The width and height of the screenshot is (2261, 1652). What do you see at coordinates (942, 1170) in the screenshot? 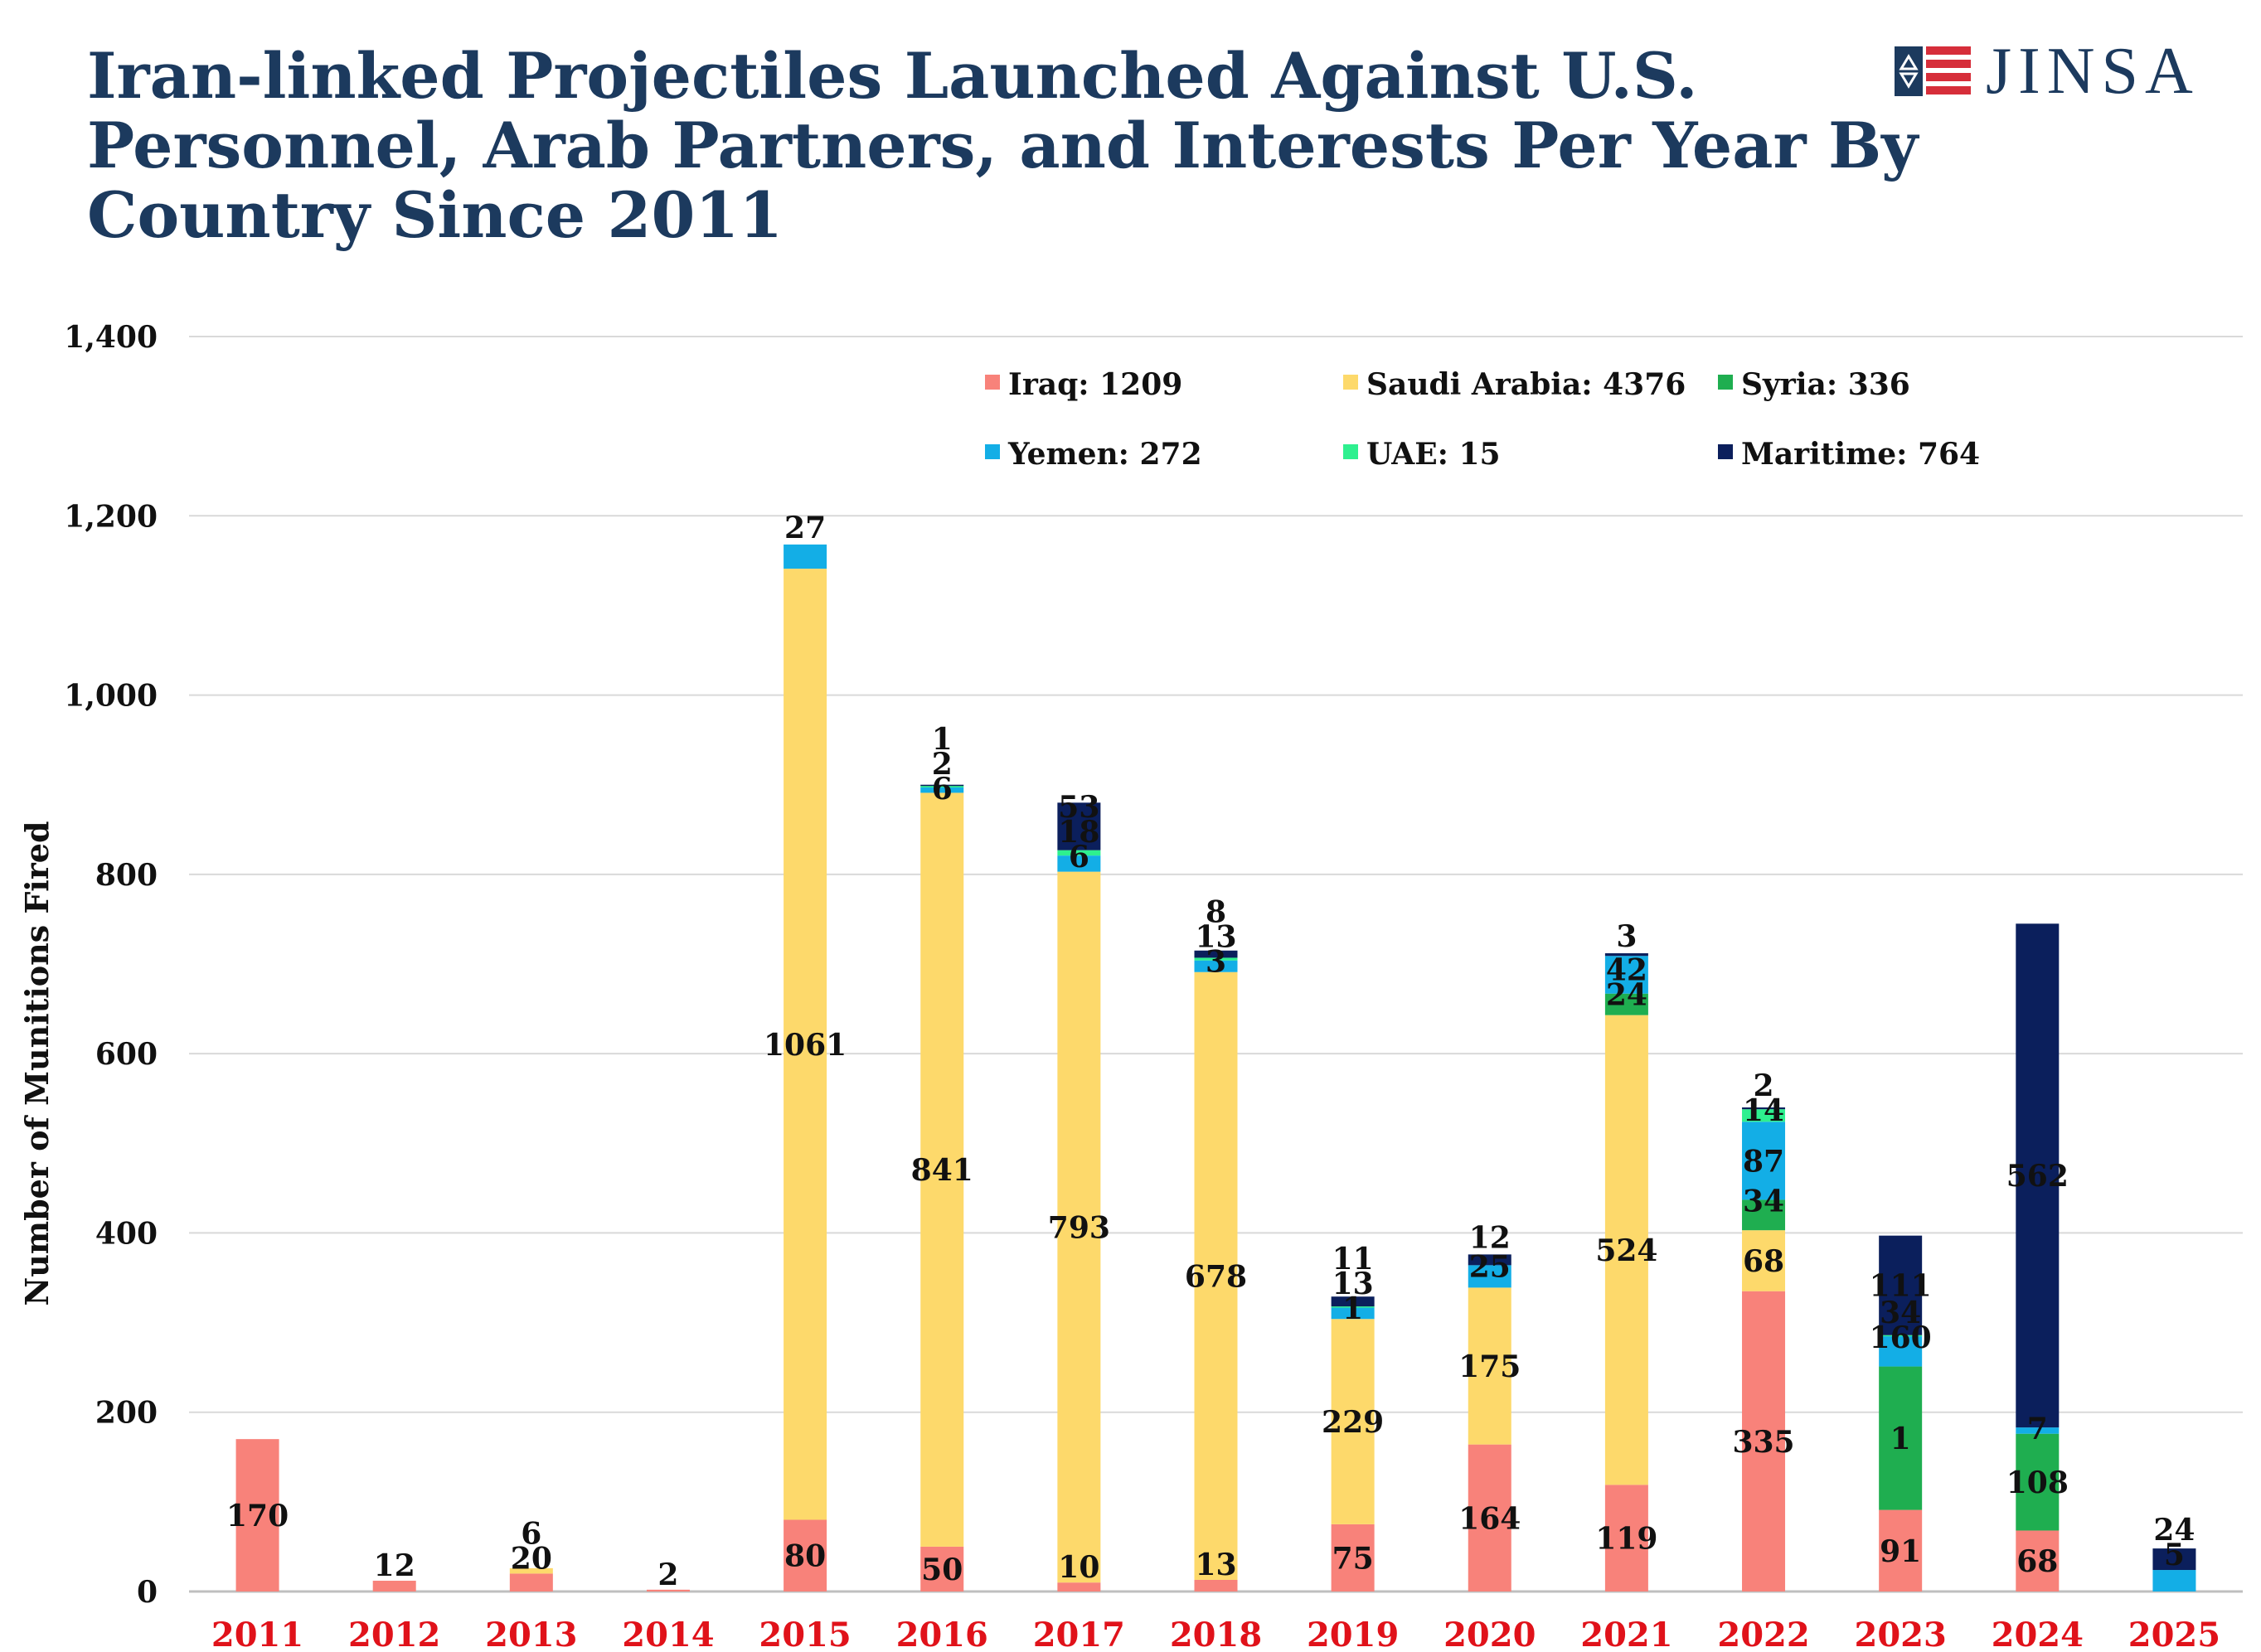
I see `data-label: 841` at bounding box center [942, 1170].